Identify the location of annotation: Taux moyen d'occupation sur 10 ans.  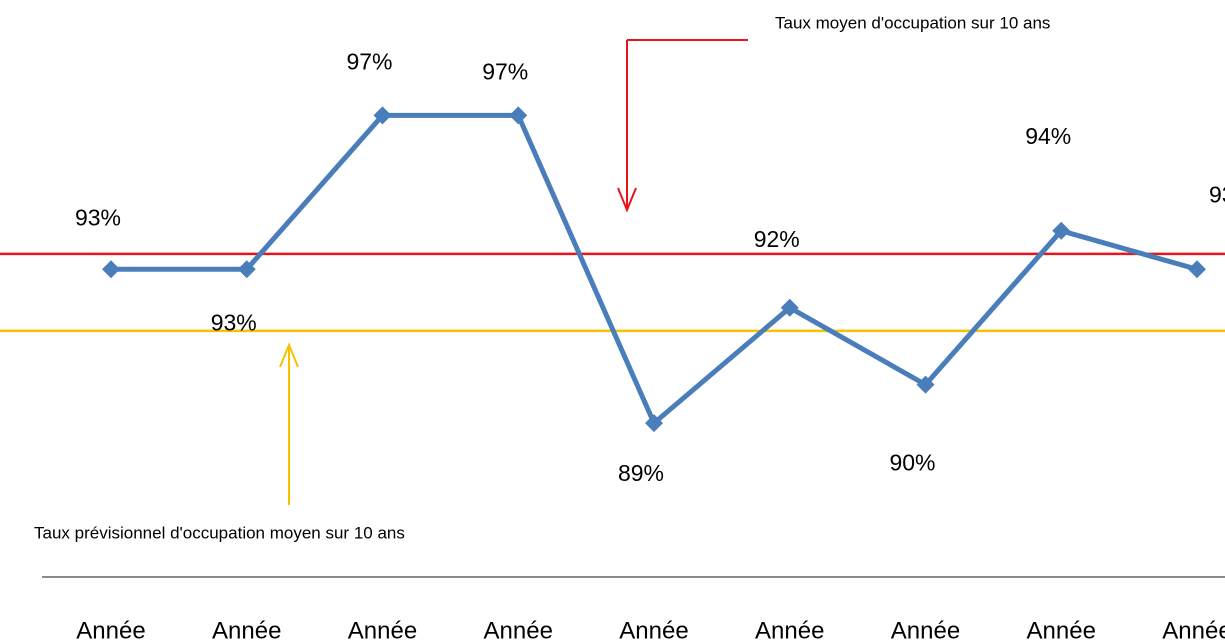
(912, 22).